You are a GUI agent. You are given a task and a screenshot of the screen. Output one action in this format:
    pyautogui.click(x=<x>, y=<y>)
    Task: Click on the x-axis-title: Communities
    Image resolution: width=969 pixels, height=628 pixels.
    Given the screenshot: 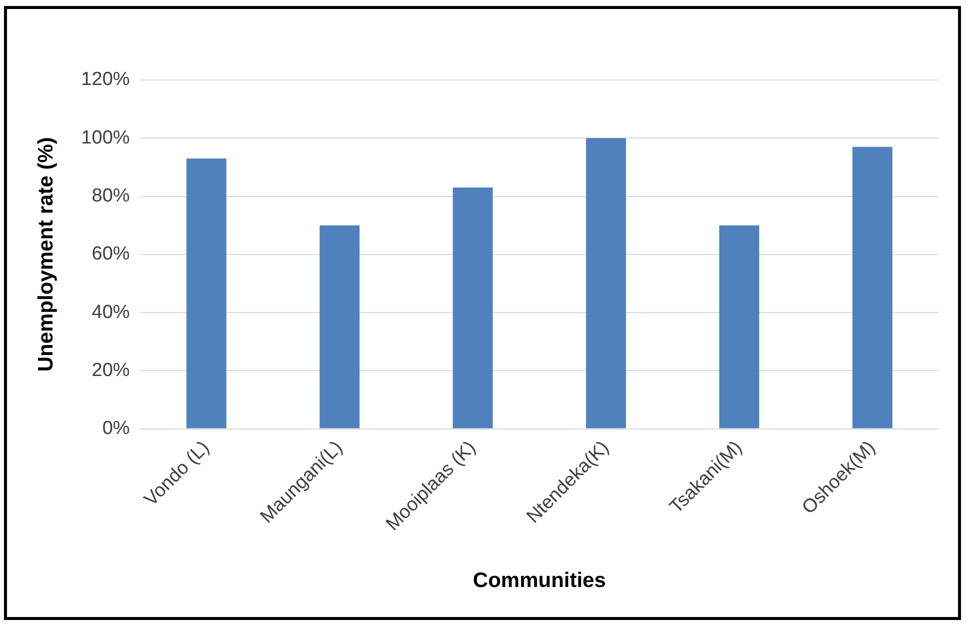 What is the action you would take?
    pyautogui.click(x=539, y=580)
    